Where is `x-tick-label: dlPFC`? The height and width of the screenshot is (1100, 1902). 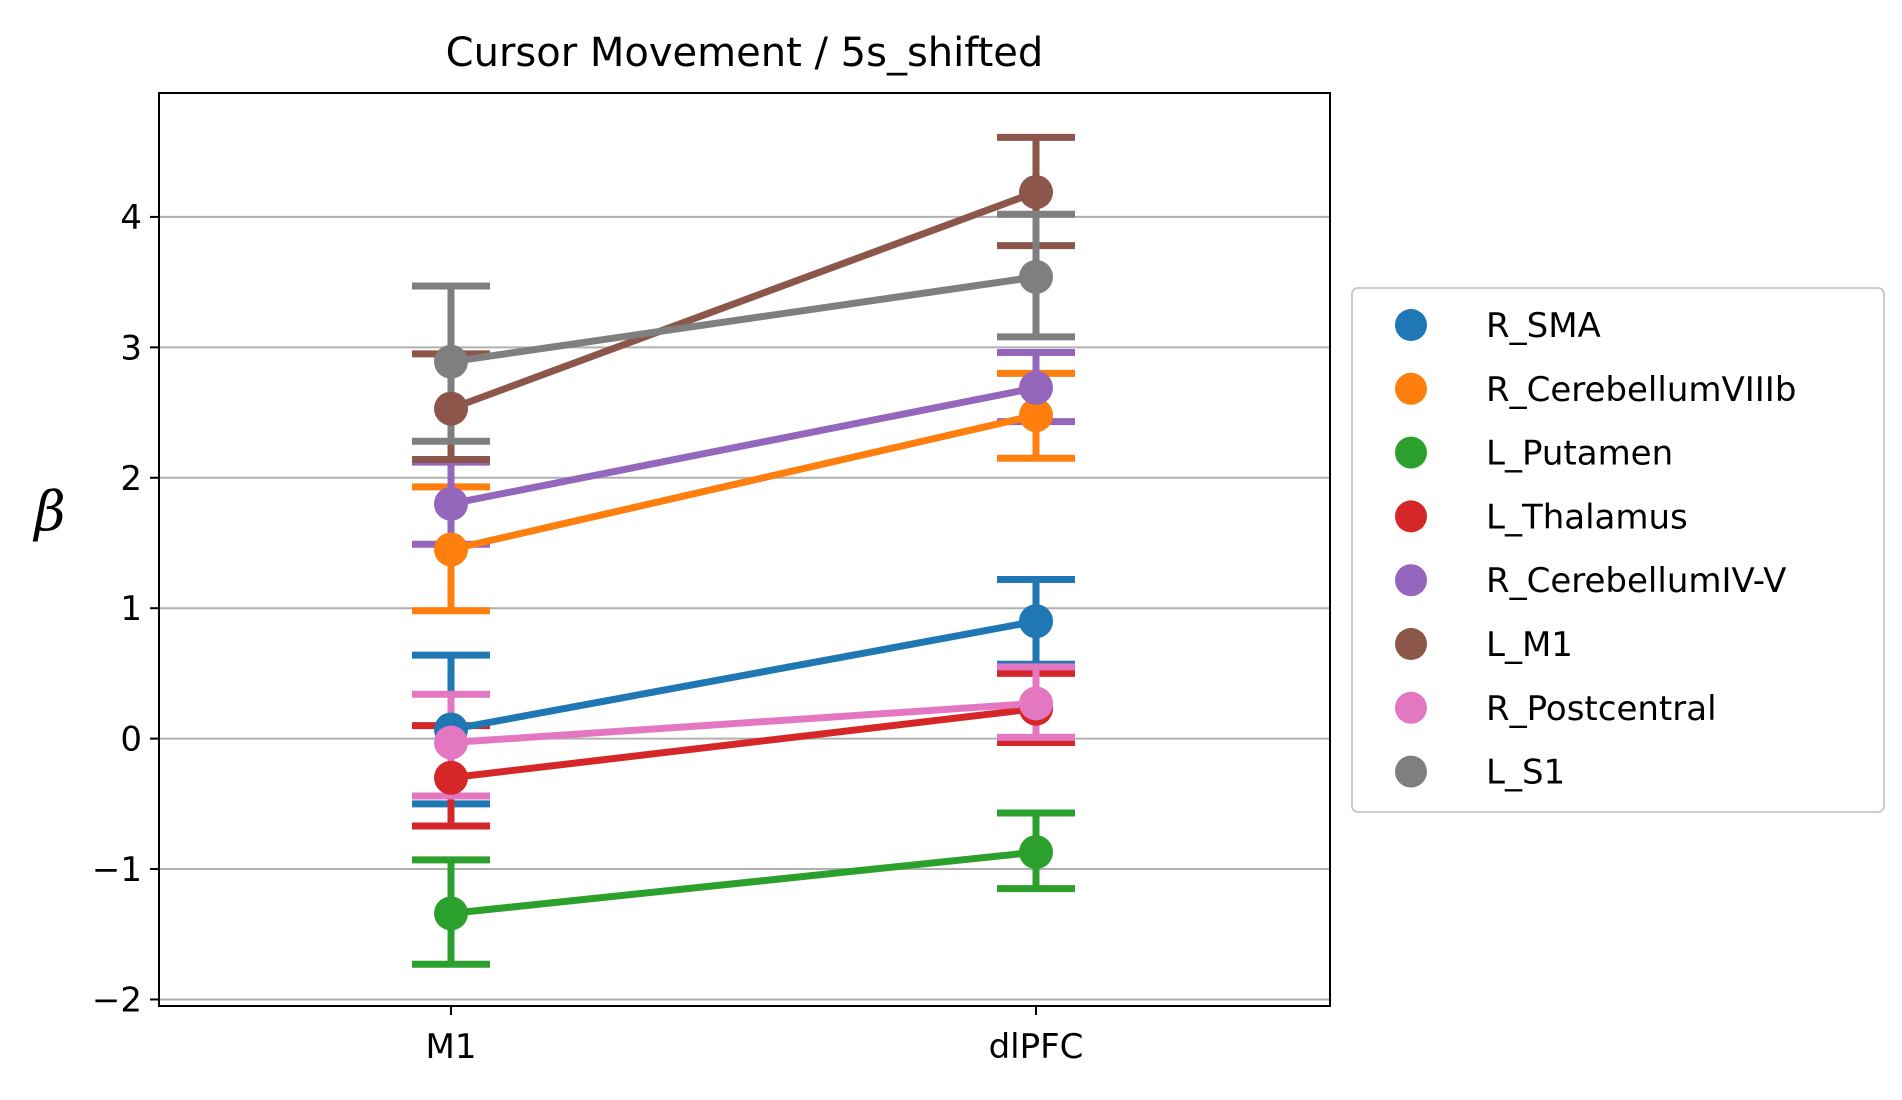
x-tick-label: dlPFC is located at coordinates (1036, 1047).